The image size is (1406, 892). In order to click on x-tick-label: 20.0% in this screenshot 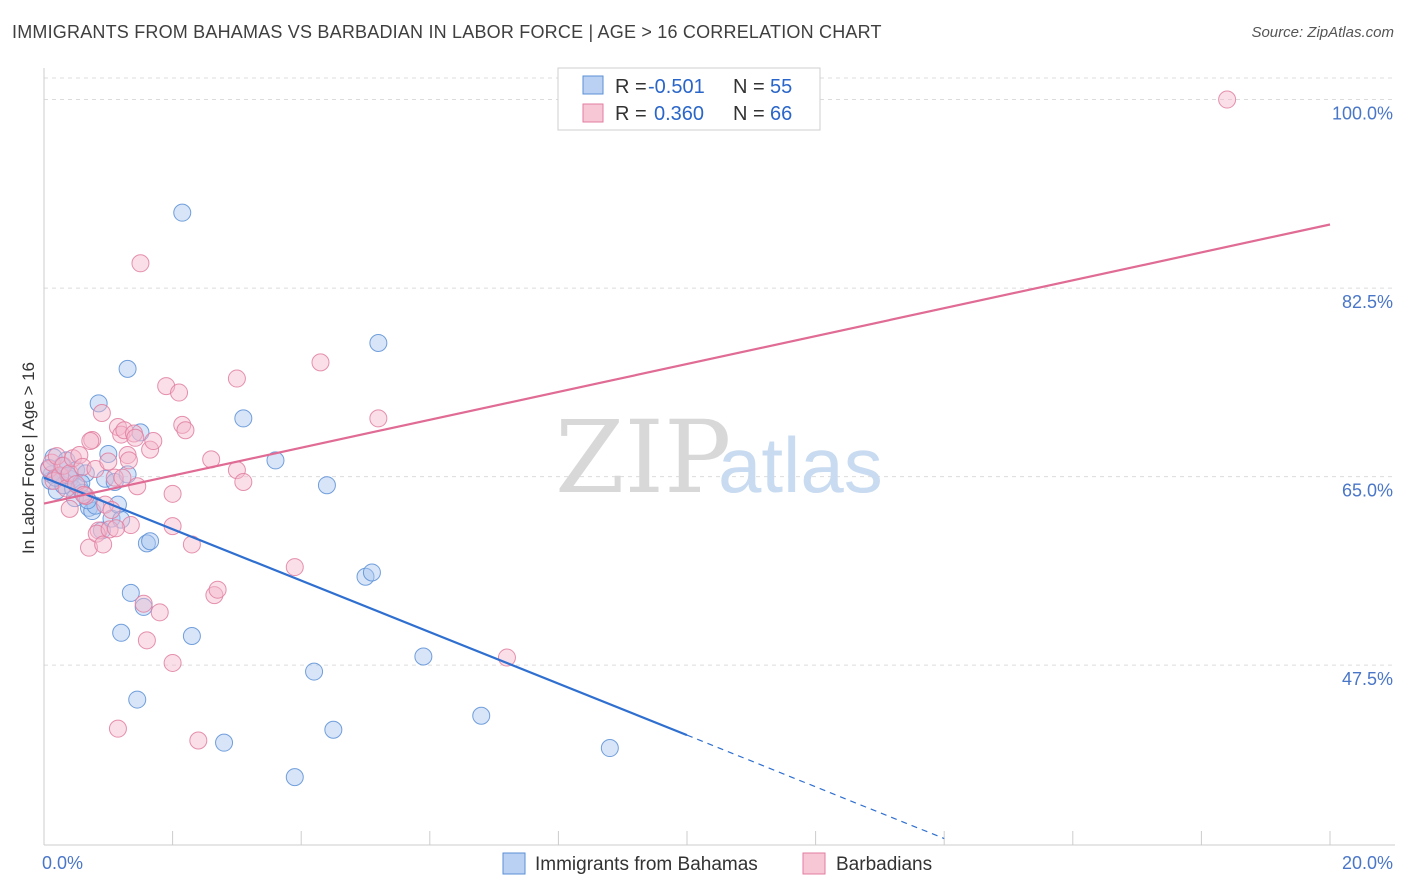, I will do `click(1367, 863)`.